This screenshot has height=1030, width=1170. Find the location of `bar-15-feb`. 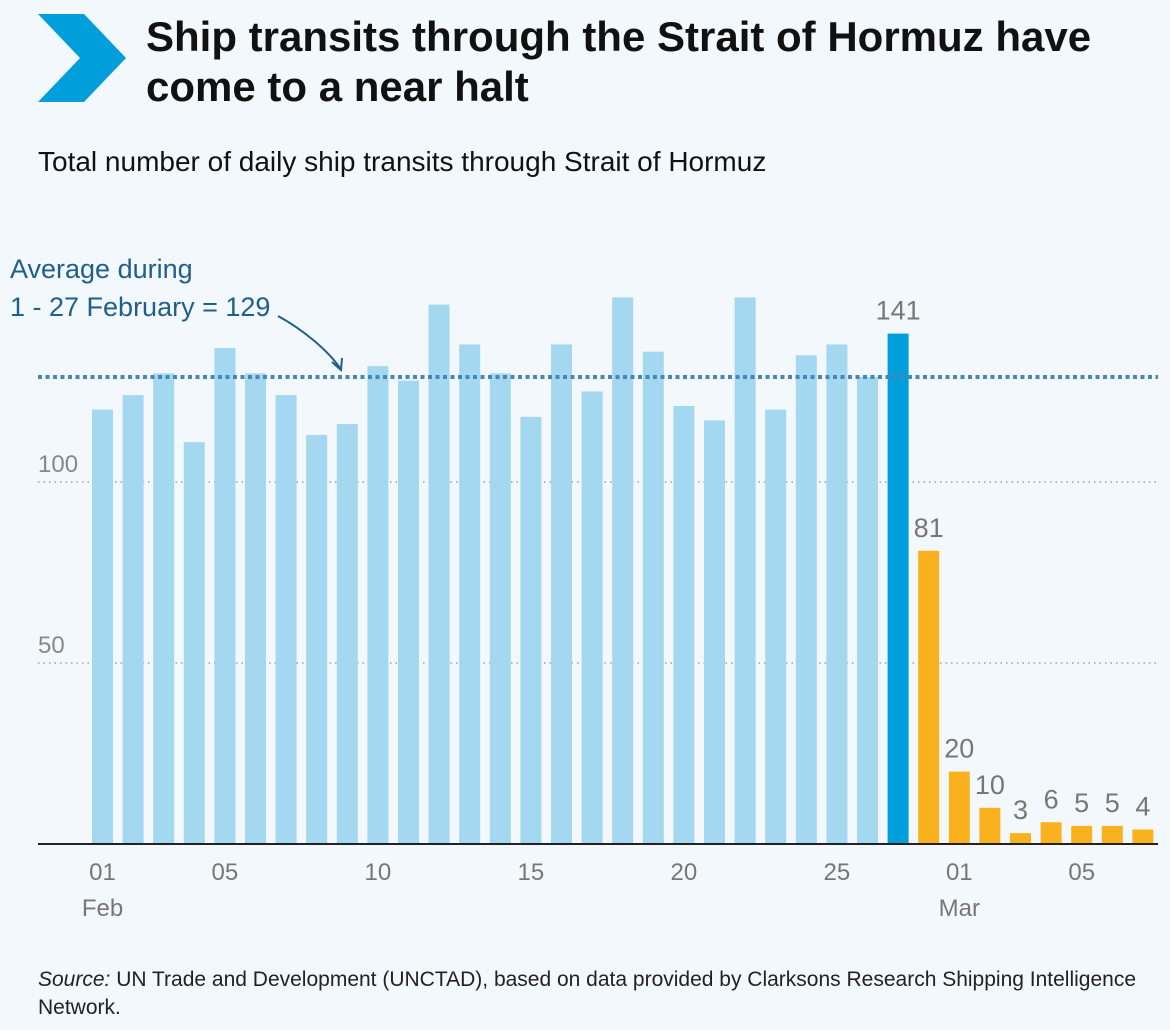

bar-15-feb is located at coordinates (531, 630).